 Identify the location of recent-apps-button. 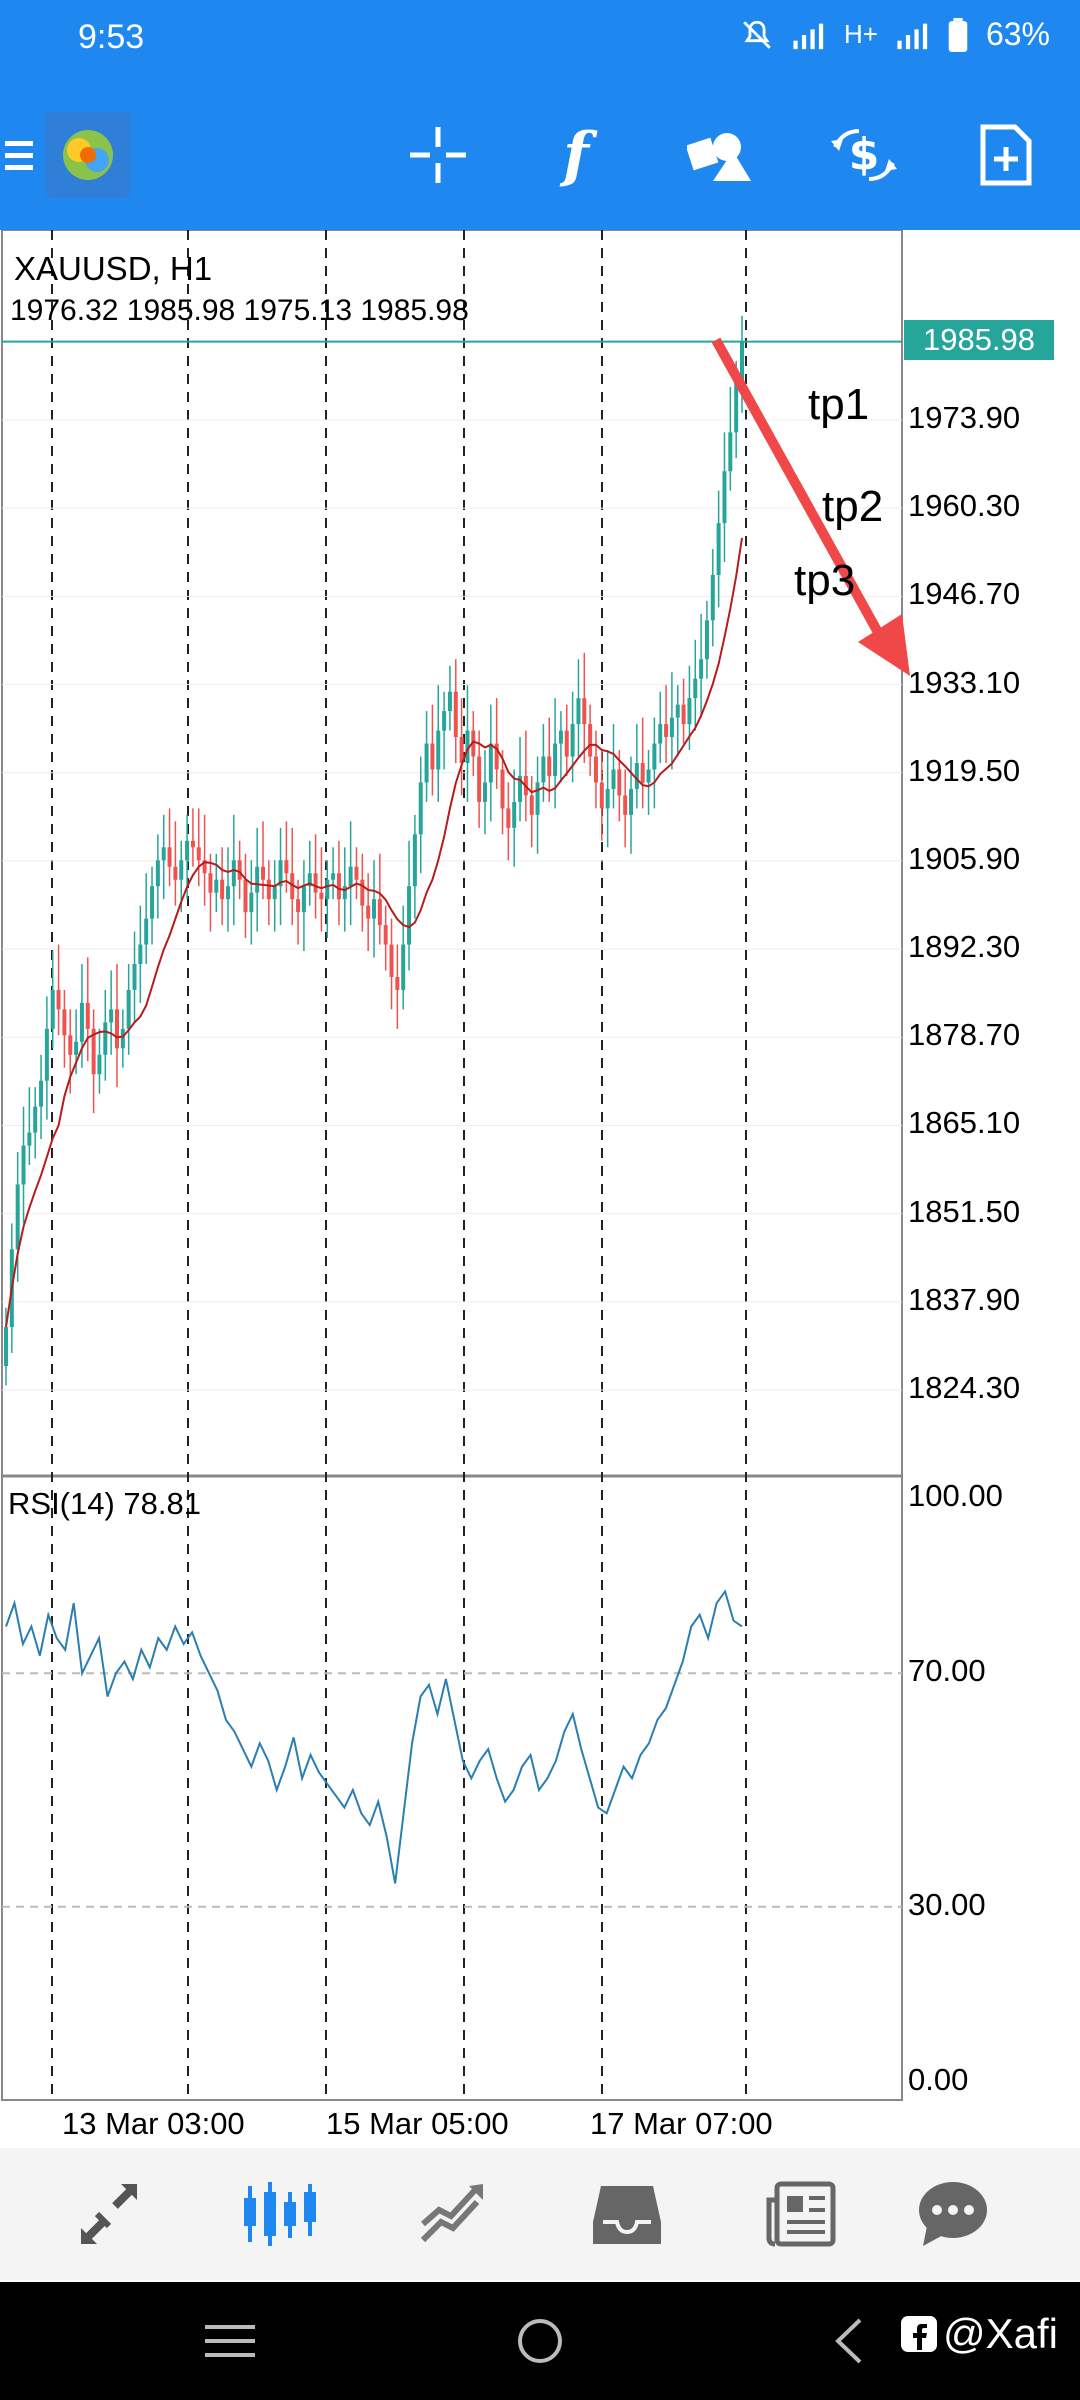
(230, 2341).